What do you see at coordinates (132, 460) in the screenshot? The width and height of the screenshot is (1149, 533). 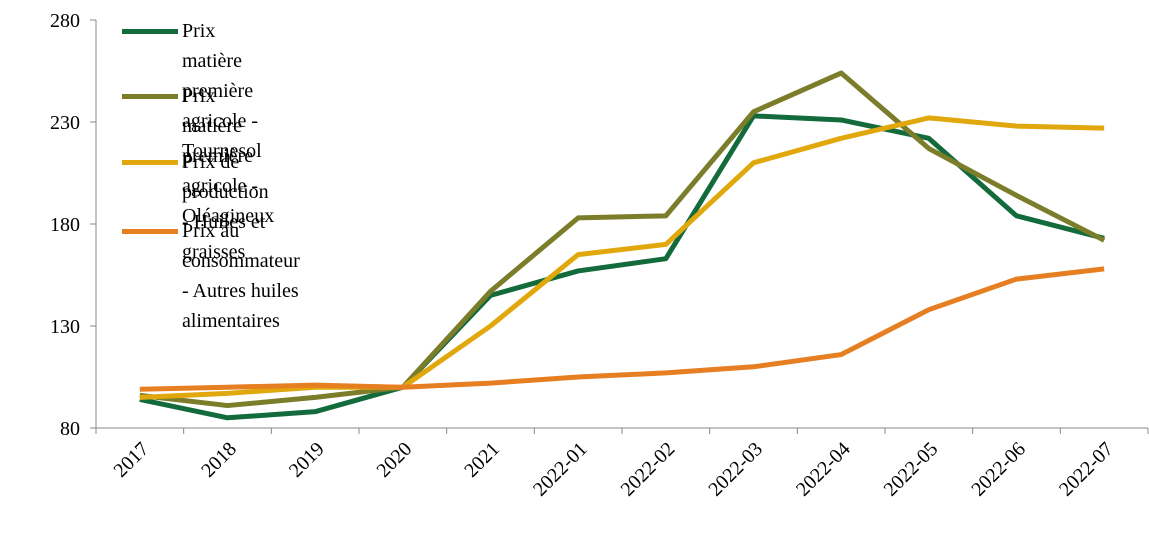 I see `x-tick-label: 2017` at bounding box center [132, 460].